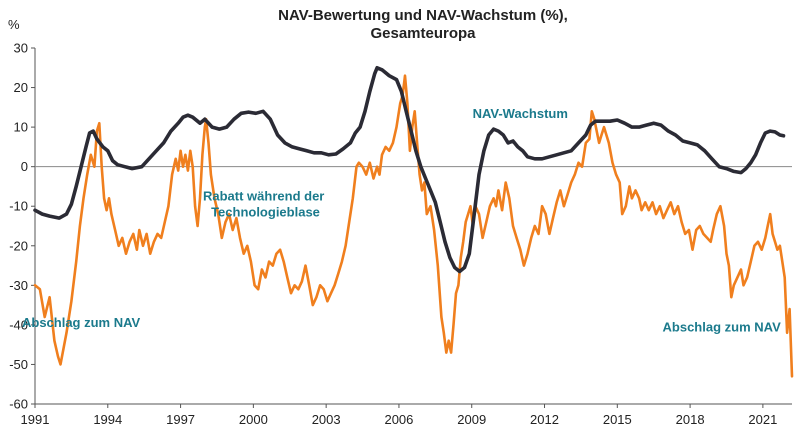 The height and width of the screenshot is (430, 800). What do you see at coordinates (690, 419) in the screenshot?
I see `x-tick-label: 2018` at bounding box center [690, 419].